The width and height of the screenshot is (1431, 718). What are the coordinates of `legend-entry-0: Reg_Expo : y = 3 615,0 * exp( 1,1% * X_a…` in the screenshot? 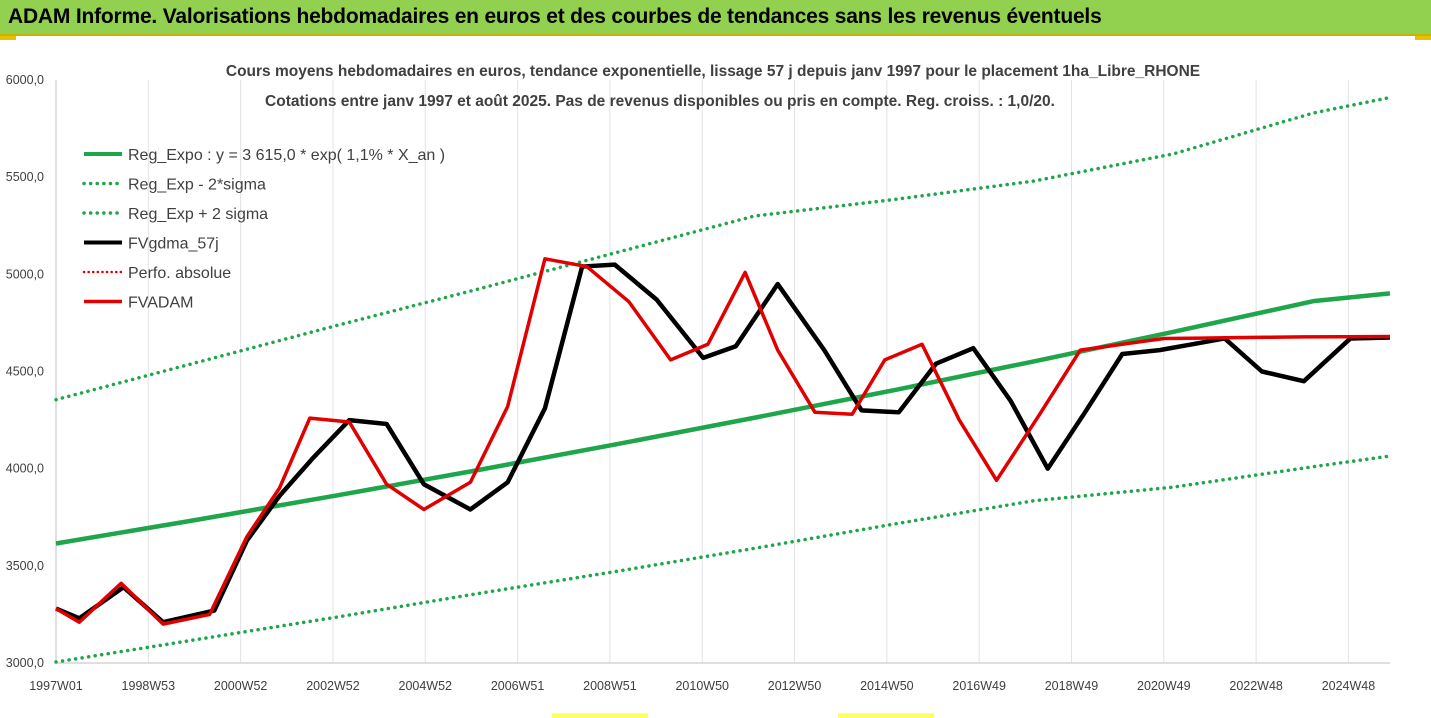 It's located at (286, 155).